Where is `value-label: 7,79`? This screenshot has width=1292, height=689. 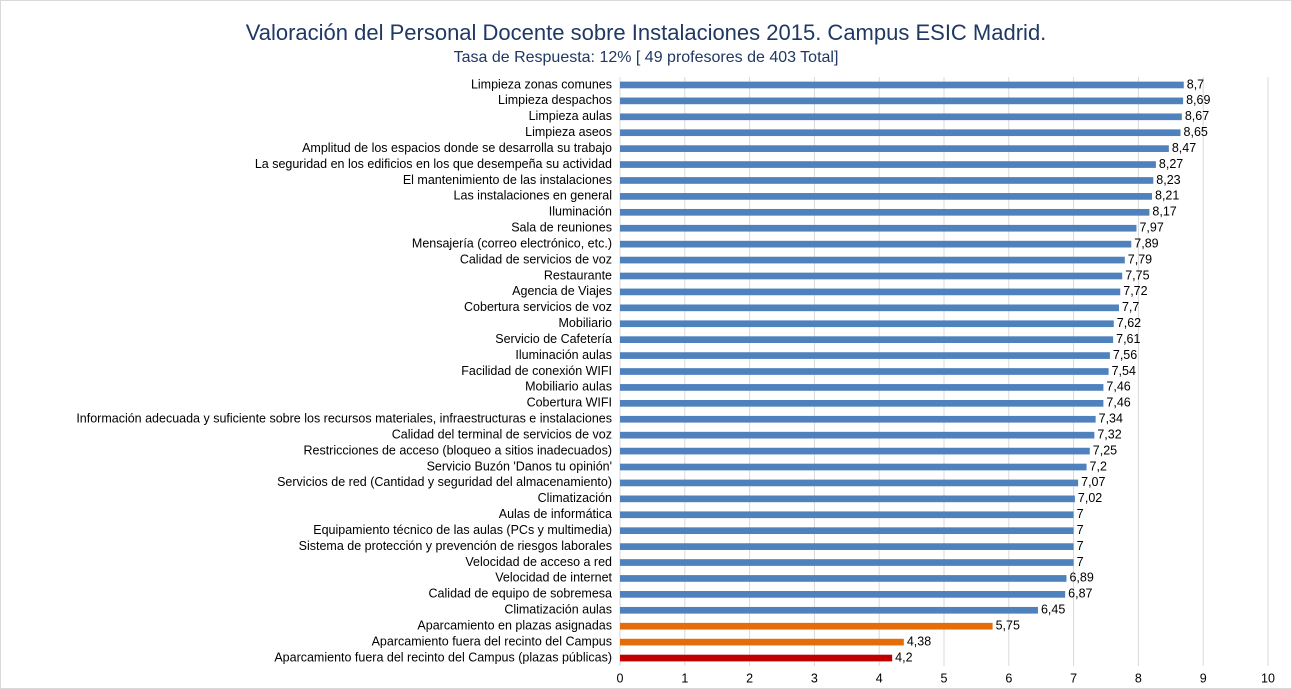
value-label: 7,79 is located at coordinates (1140, 259).